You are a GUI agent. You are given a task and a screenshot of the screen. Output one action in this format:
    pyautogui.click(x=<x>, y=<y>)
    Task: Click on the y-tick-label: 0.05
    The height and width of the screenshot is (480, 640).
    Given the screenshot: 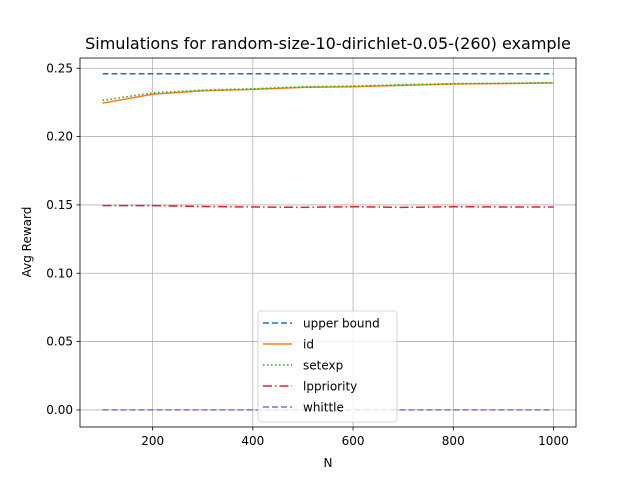 What is the action you would take?
    pyautogui.click(x=59, y=342)
    